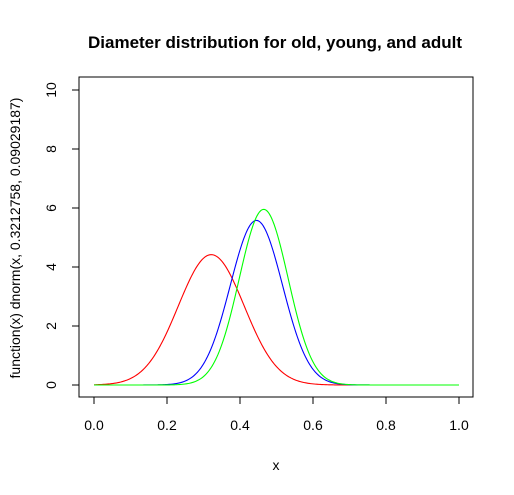 This screenshot has width=514, height=495. I want to click on x-tick-label: 0.8, so click(386, 425).